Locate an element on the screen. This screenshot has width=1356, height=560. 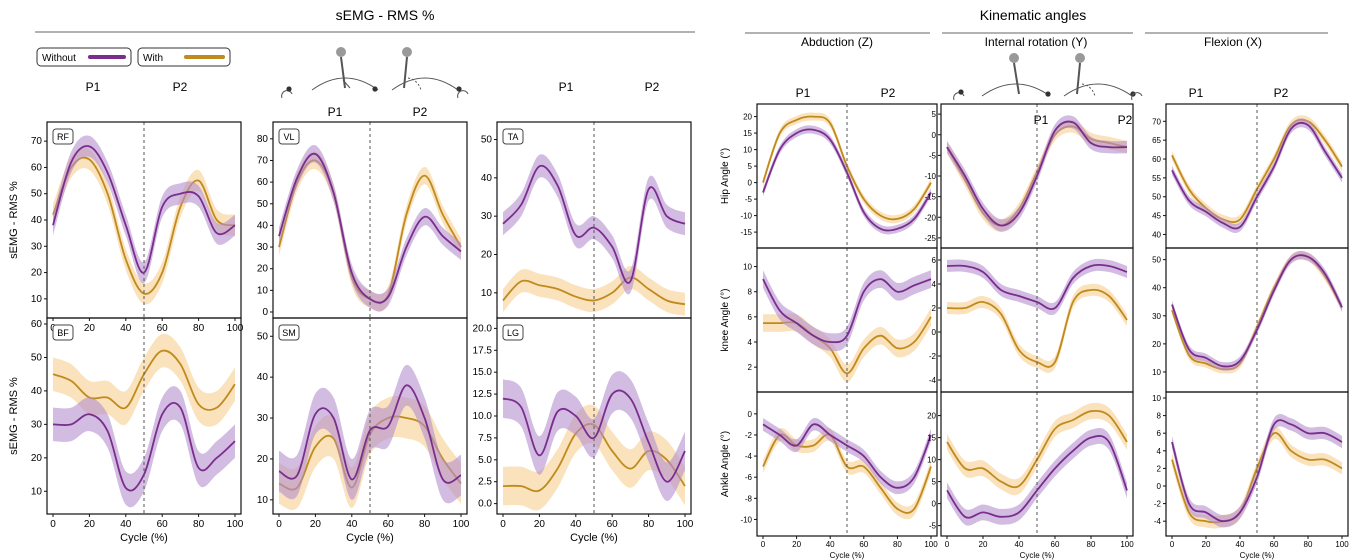
panel-hip-flexion: 40 45 50 55 60 65 70 is located at coordinates (1250, 176).